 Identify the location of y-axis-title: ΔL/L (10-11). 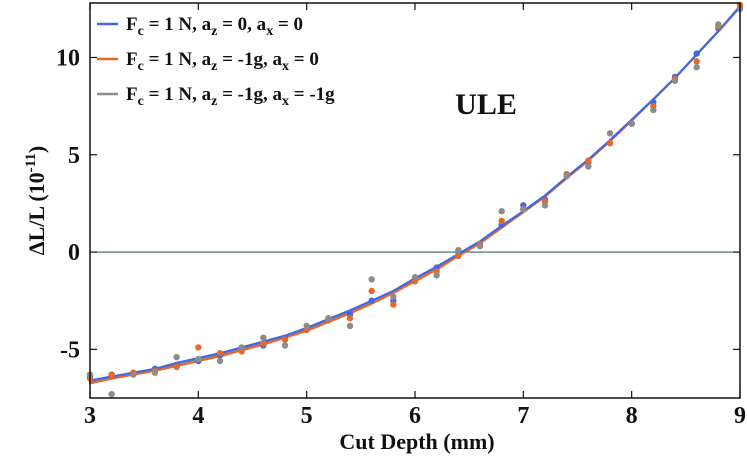
(36, 200).